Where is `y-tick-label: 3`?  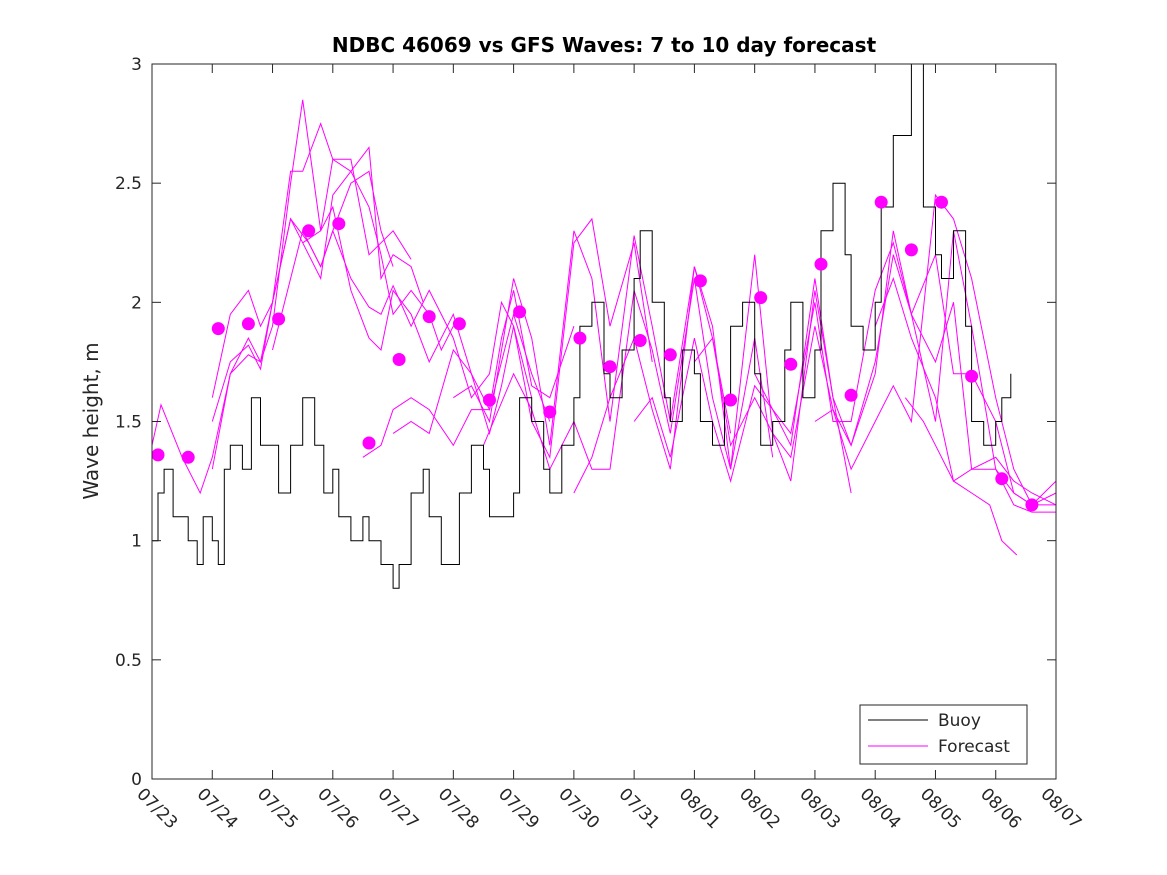
y-tick-label: 3 is located at coordinates (136, 65).